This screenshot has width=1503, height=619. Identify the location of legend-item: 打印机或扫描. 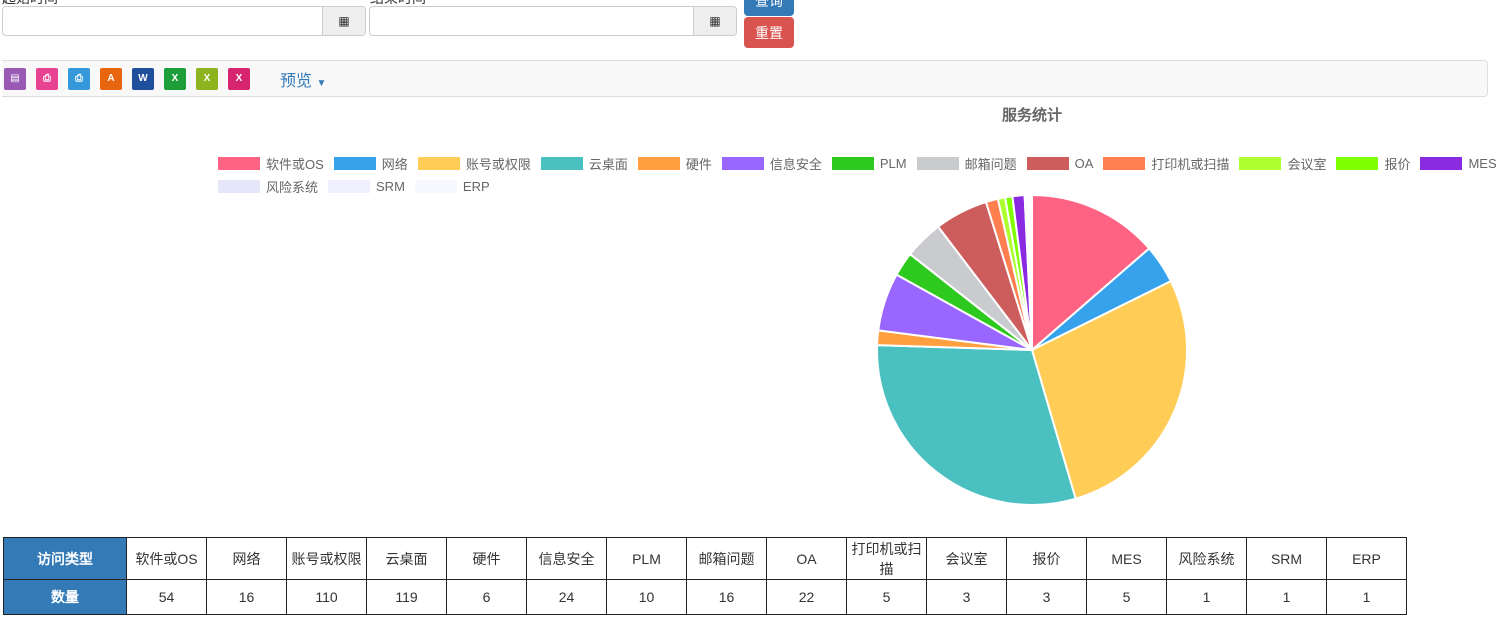
(1166, 163).